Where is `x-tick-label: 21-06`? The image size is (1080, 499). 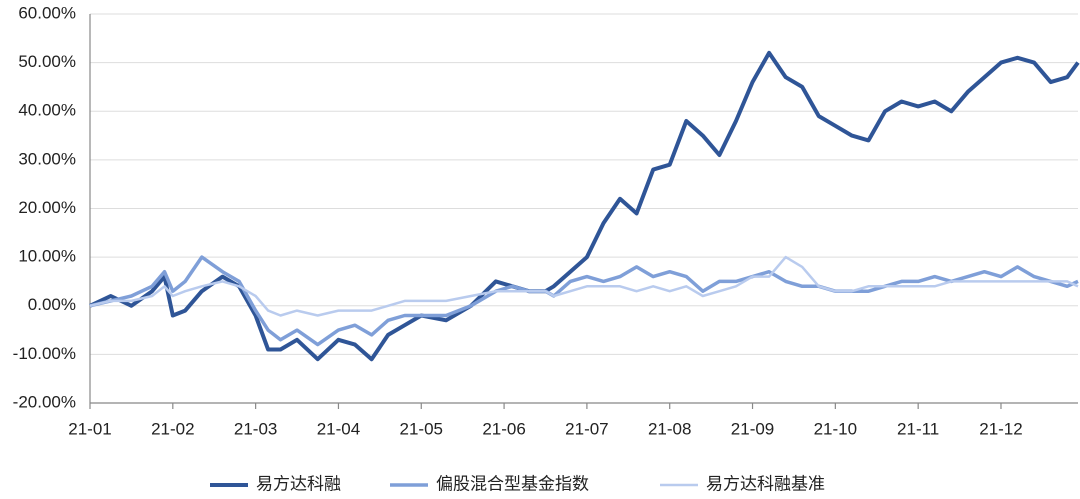 x-tick-label: 21-06 is located at coordinates (503, 428).